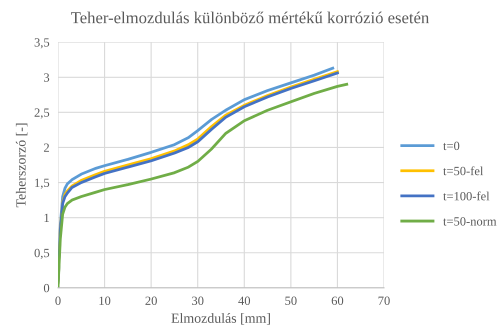 Image resolution: width=500 pixels, height=332 pixels. What do you see at coordinates (250, 18) in the screenshot?
I see `chart-title: Teher-elmozdulás különböző mértékű korrózió esetén` at bounding box center [250, 18].